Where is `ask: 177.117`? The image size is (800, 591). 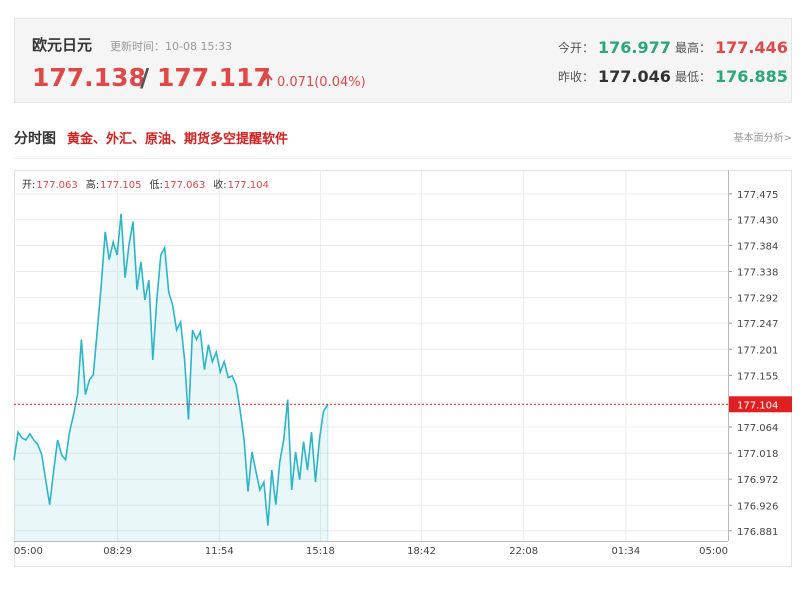 ask: 177.117 is located at coordinates (214, 77).